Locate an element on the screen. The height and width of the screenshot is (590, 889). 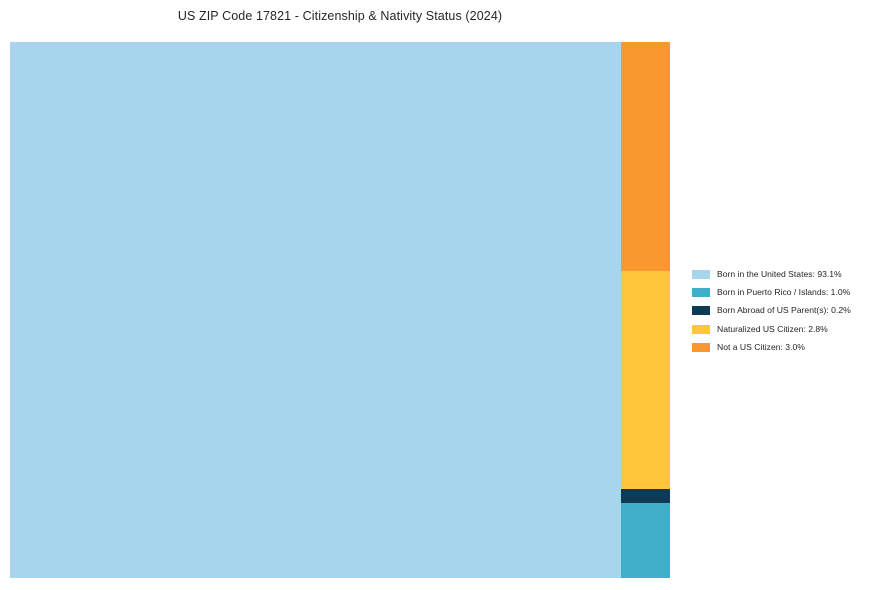
legend-item-born-in-puerto-rico-islands: Born in Puerto Rico / Islands: 1.0% is located at coordinates (787, 292).